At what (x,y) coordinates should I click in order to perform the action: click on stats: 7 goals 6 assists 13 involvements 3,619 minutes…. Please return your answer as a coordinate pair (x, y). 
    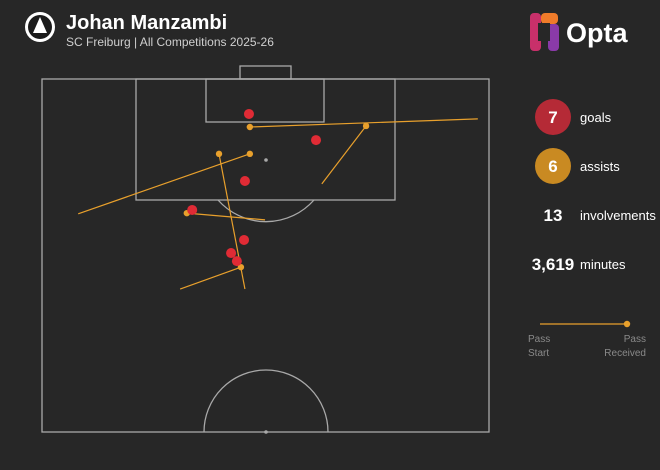
    Looking at the image, I should click on (592, 229).